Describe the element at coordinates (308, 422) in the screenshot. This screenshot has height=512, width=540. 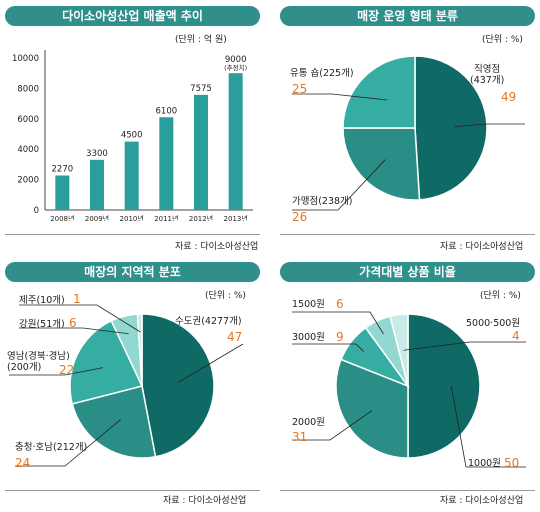
I see `pie3-label-2000: 2000원` at that location.